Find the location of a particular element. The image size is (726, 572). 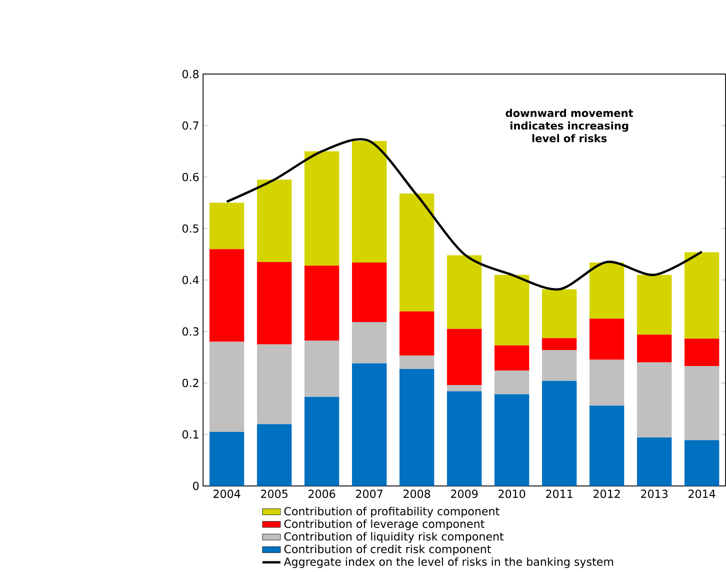

y-tick-label: 0.2 is located at coordinates (190, 383).